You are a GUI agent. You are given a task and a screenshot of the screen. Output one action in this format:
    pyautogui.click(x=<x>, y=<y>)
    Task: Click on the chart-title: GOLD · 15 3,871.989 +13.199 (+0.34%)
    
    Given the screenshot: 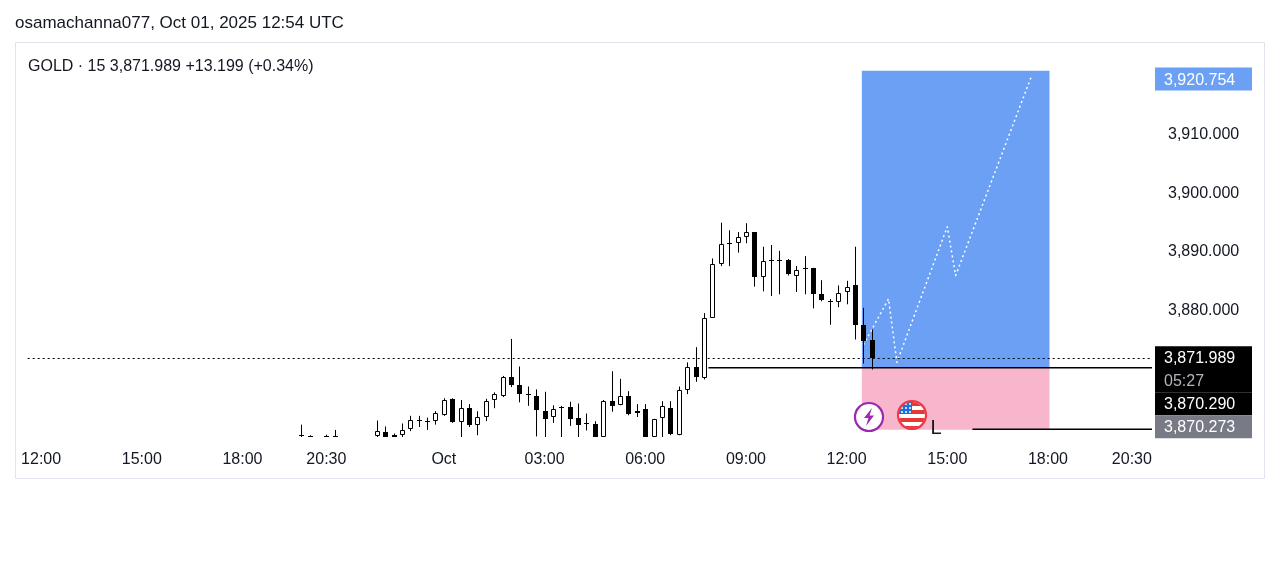 What is the action you would take?
    pyautogui.click(x=171, y=66)
    